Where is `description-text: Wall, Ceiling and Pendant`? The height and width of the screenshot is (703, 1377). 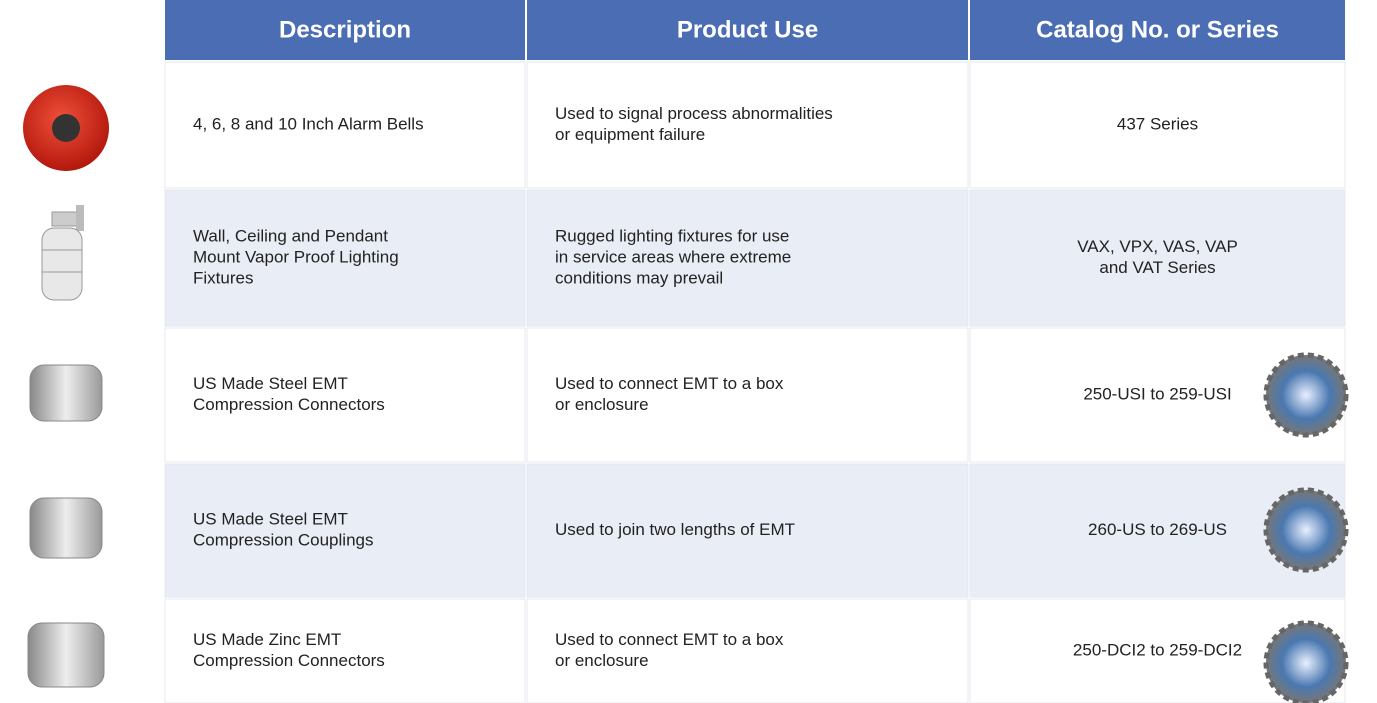 description-text: Wall, Ceiling and Pendant is located at coordinates (290, 235).